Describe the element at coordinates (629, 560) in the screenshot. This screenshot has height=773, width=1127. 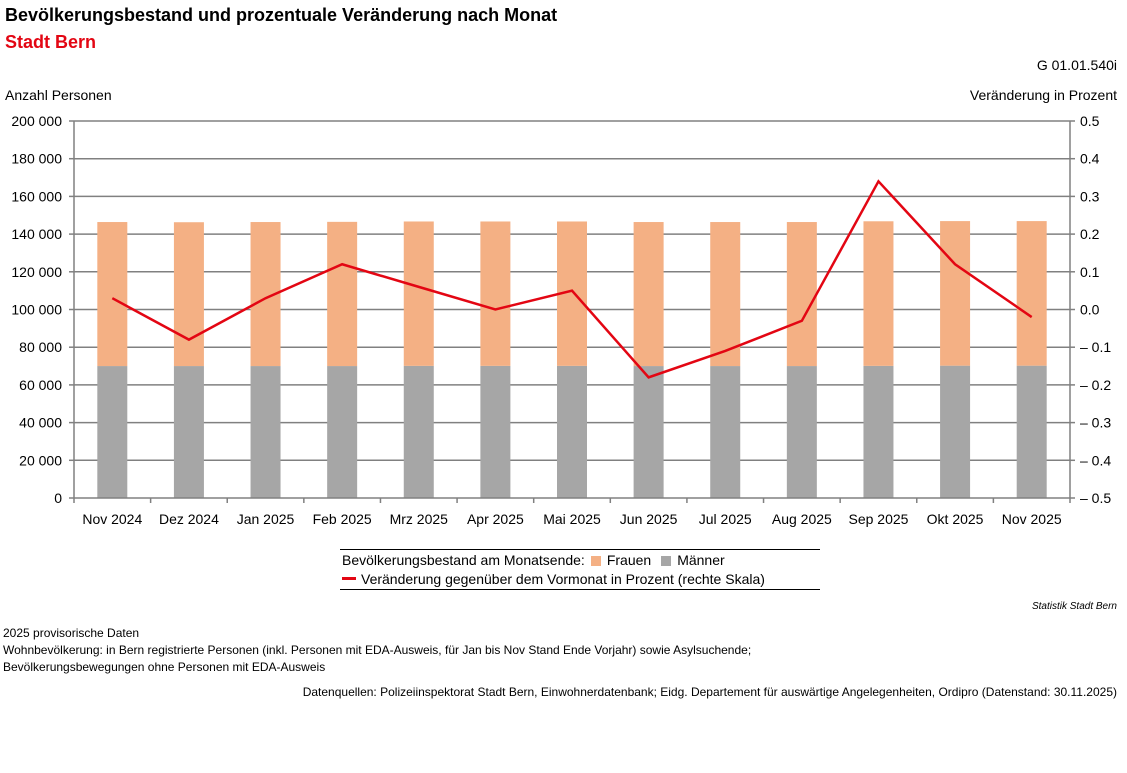
I see `legend-frauen: Frauen` at that location.